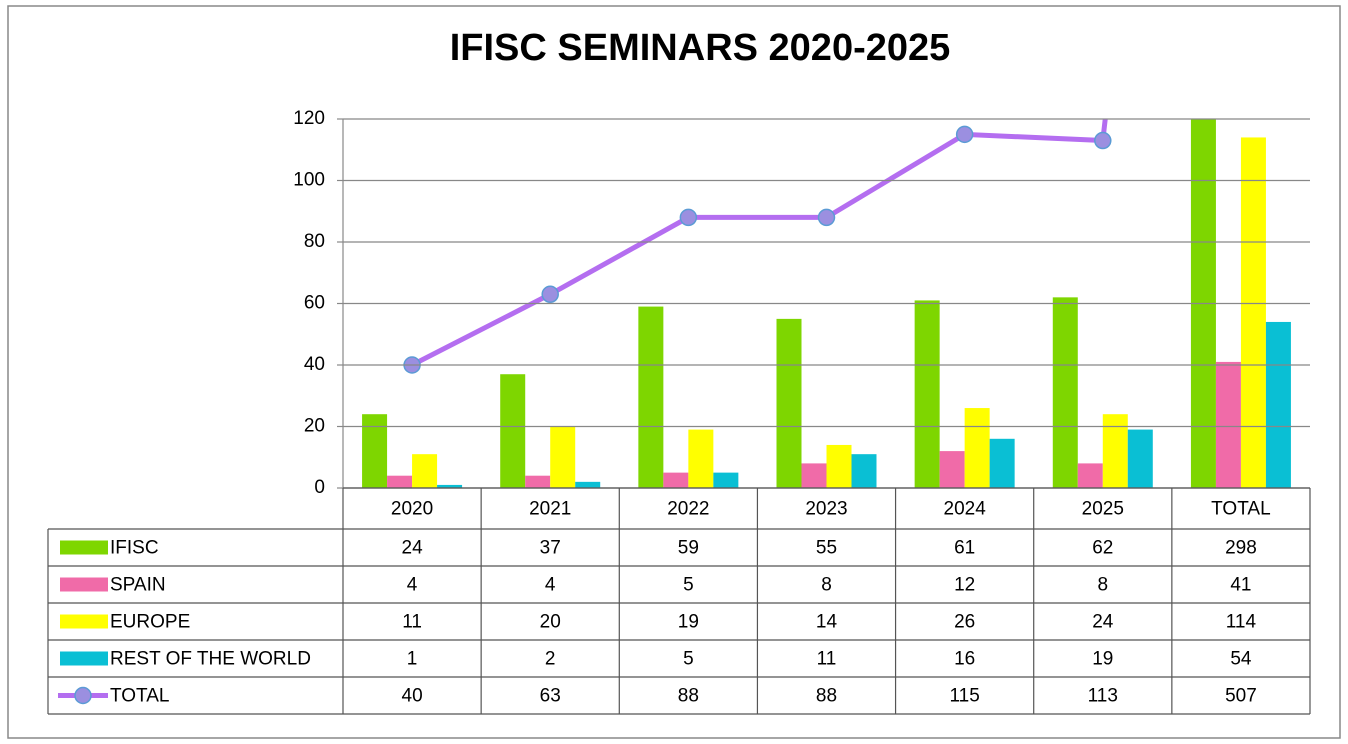 The height and width of the screenshot is (744, 1348). Describe the element at coordinates (964, 585) in the screenshot. I see `table-value: 12` at that location.